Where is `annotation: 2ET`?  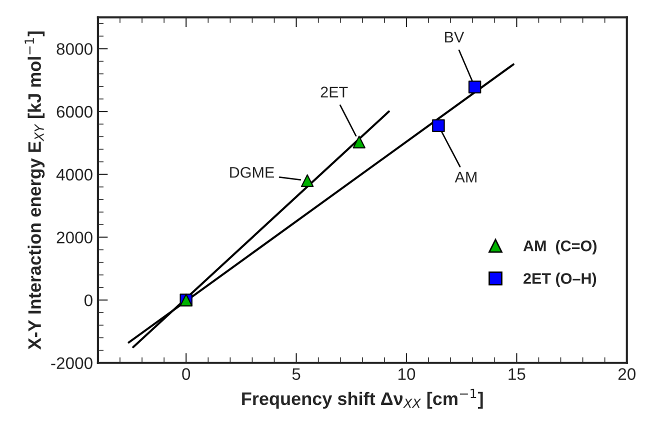
annotation: 2ET is located at coordinates (334, 92).